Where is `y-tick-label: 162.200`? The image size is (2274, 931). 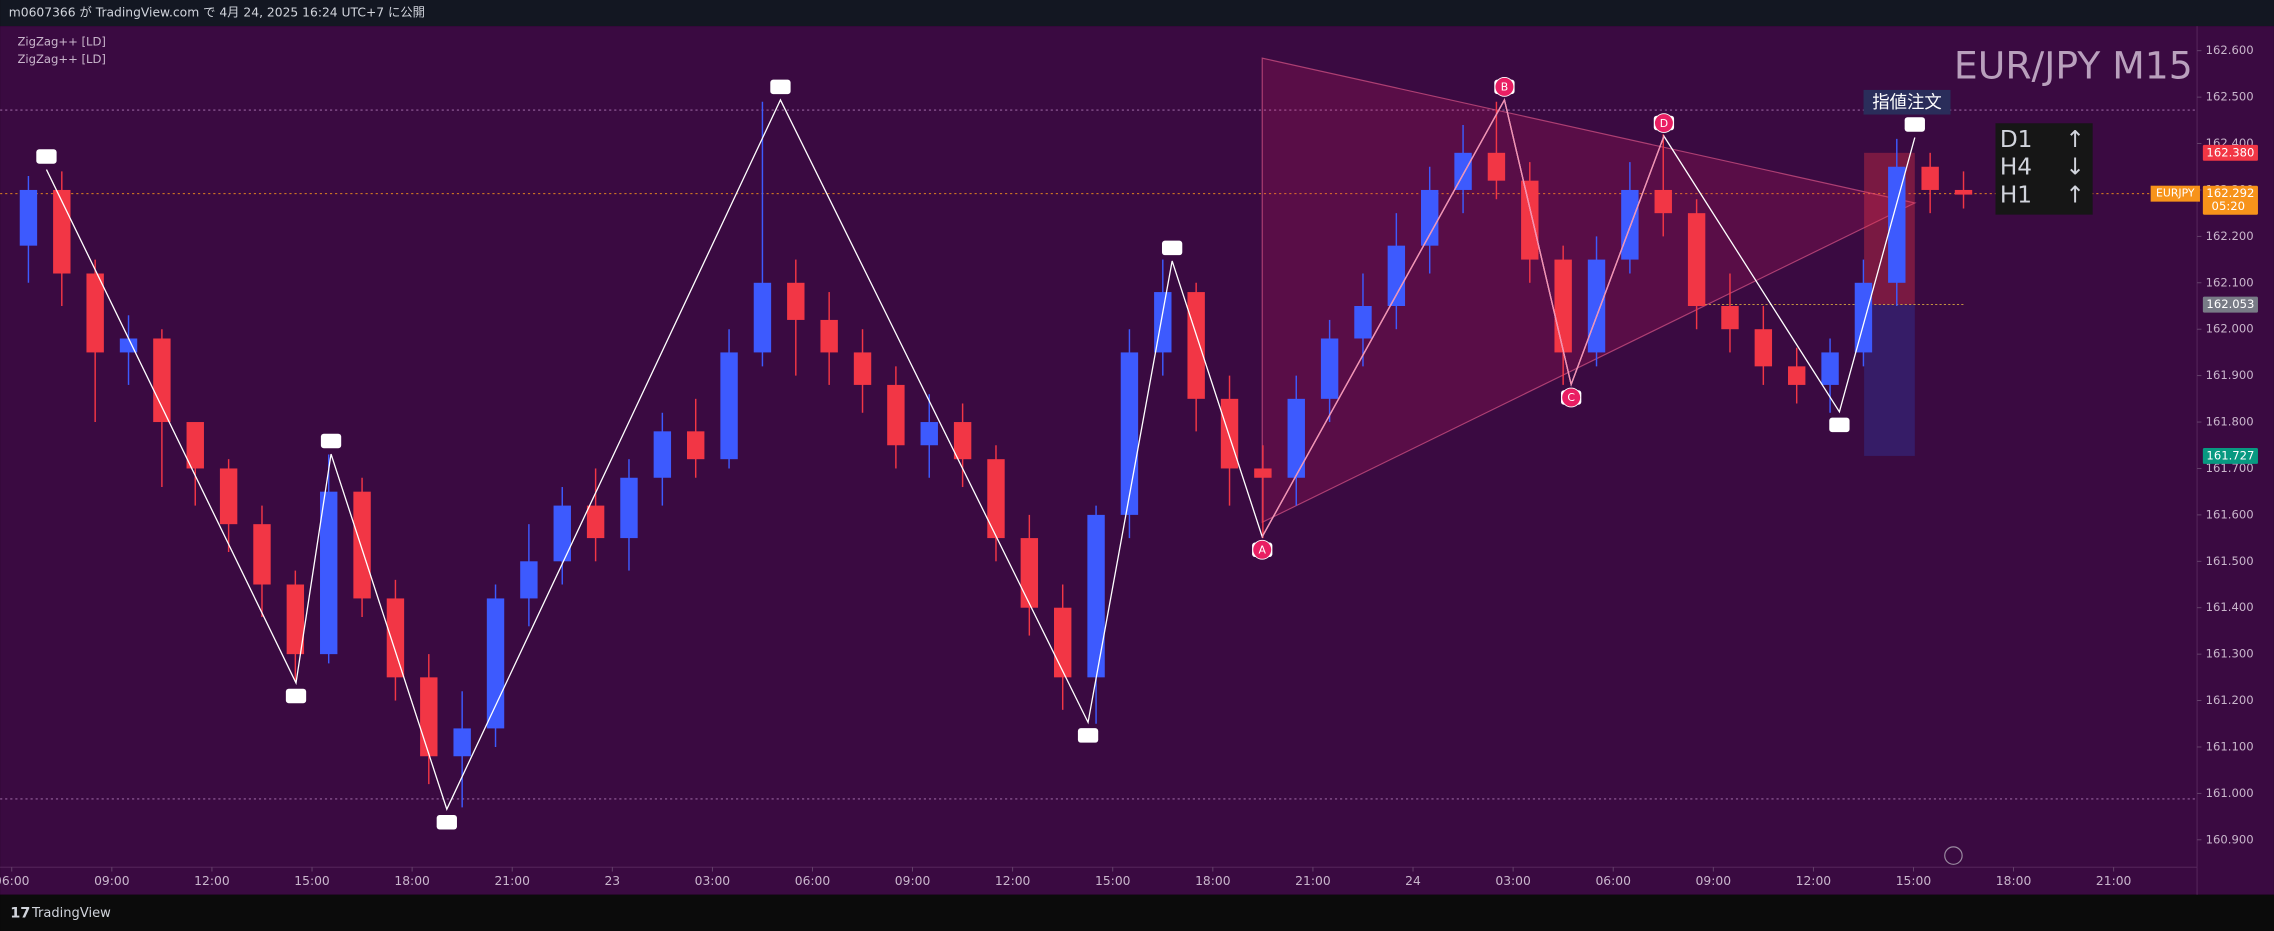 y-tick-label: 162.200 is located at coordinates (2230, 236).